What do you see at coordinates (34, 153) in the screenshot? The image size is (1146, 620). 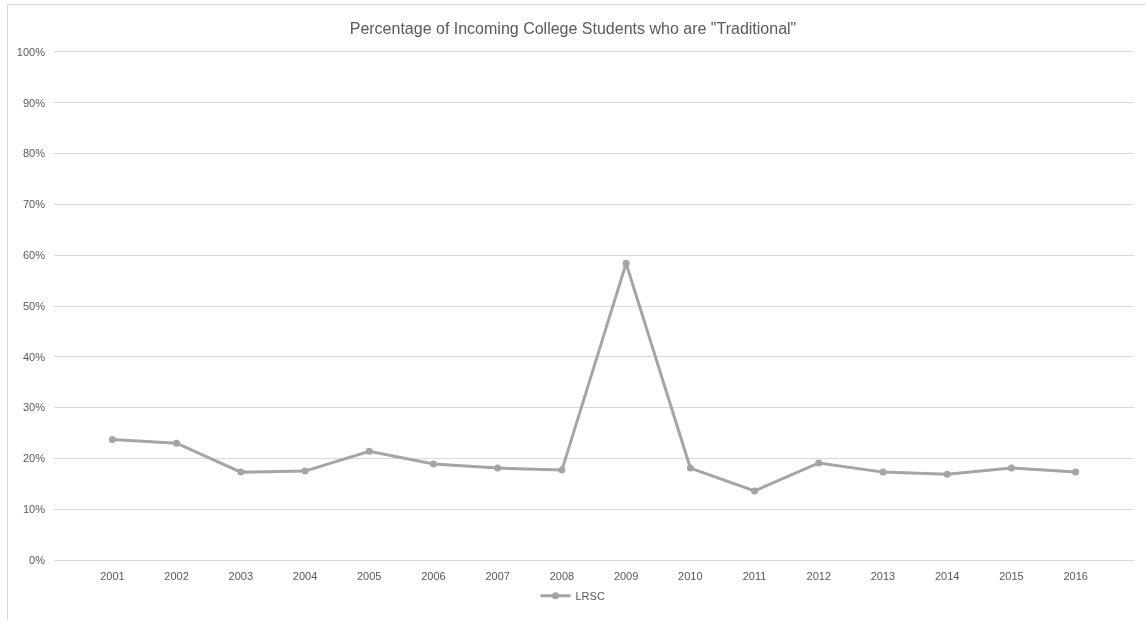 I see `y-tick-label: 80%` at bounding box center [34, 153].